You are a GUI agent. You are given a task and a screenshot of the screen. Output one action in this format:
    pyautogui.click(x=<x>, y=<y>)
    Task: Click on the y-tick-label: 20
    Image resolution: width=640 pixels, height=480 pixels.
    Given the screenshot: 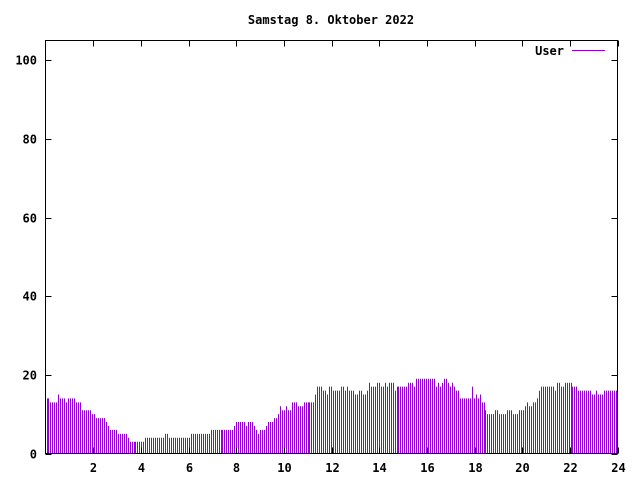 What is the action you would take?
    pyautogui.click(x=30, y=376)
    